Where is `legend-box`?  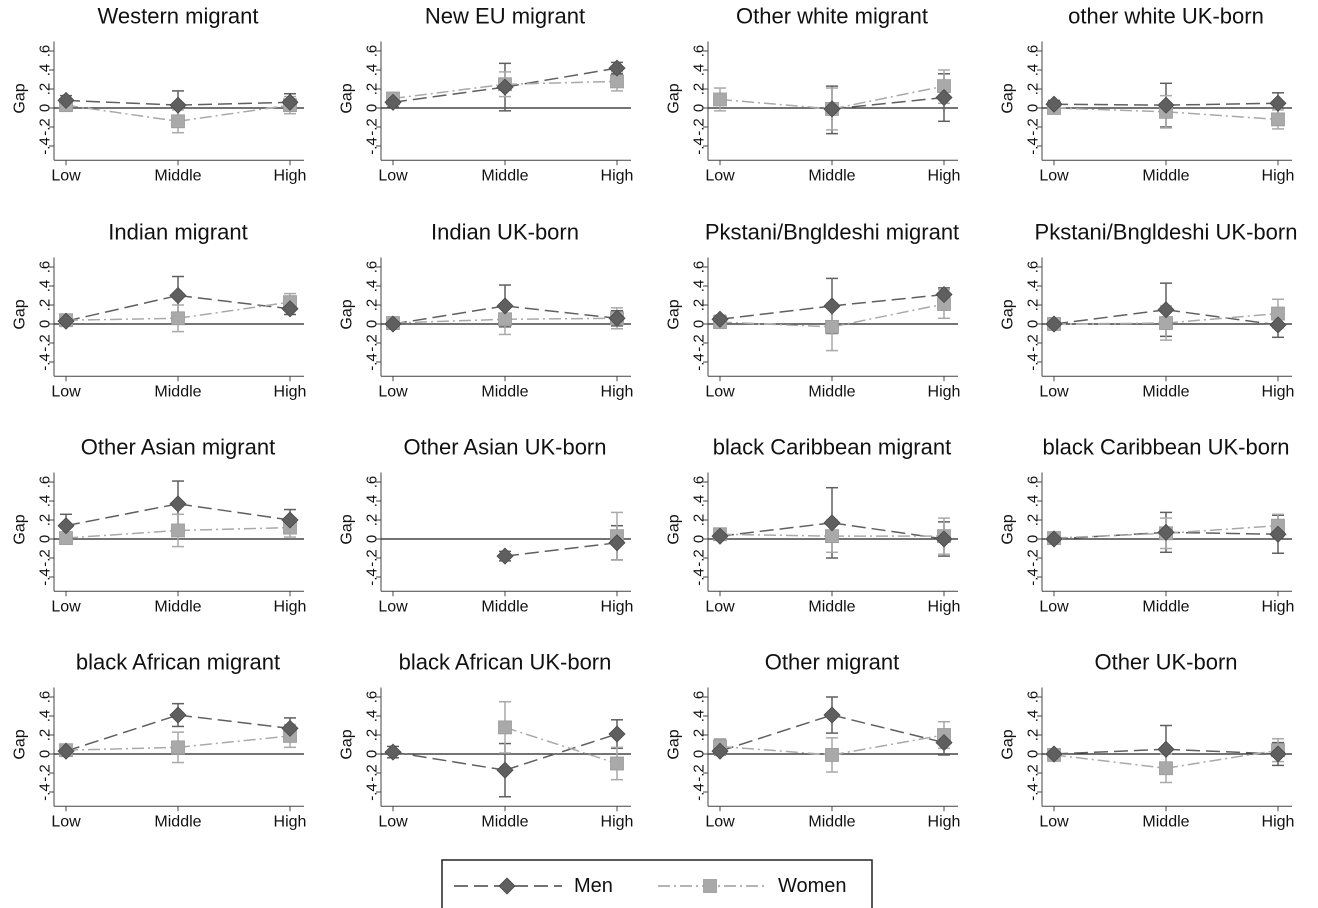
legend-box is located at coordinates (657, 883).